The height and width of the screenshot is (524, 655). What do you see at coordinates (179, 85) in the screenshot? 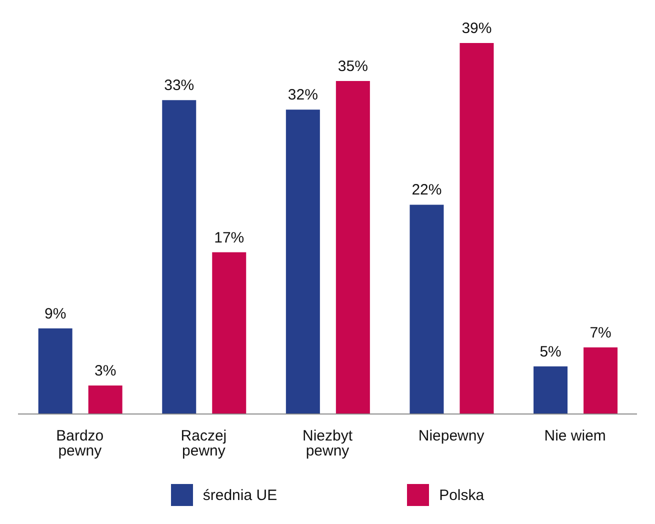
I see `data-label: 33%` at bounding box center [179, 85].